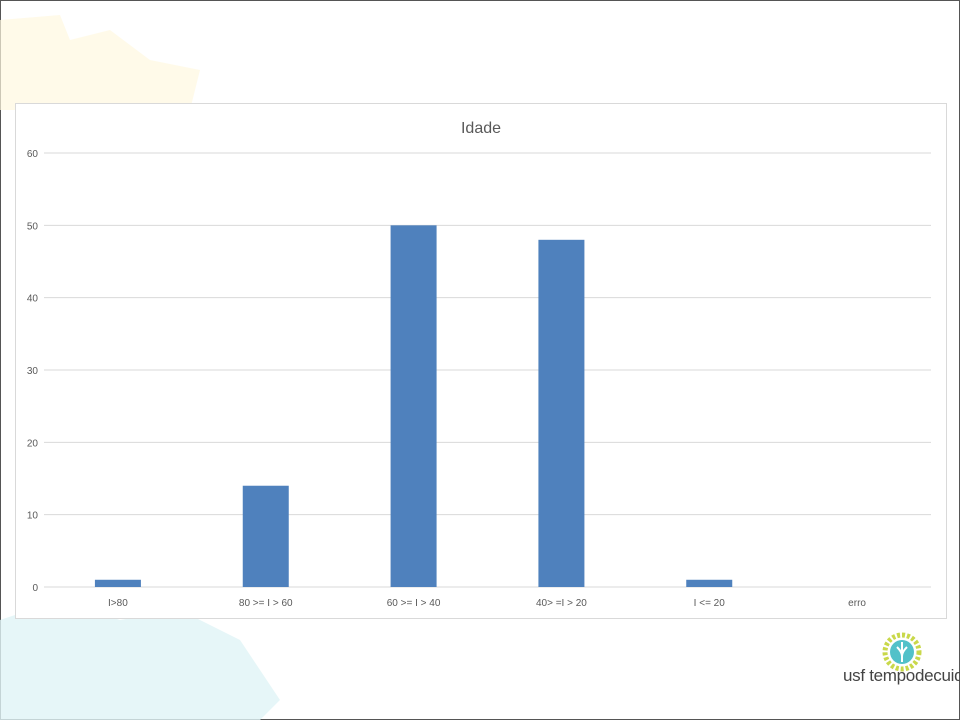  What do you see at coordinates (901, 675) in the screenshot?
I see `logo-text: usf tempodecuidar` at bounding box center [901, 675].